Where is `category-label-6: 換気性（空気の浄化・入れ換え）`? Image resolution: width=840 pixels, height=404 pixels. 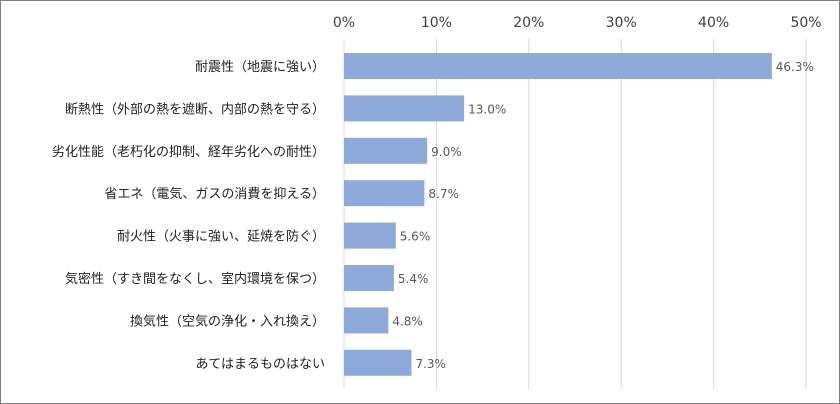
category-label-6: 換気性（空気の浄化・入れ換え） is located at coordinates (227, 321).